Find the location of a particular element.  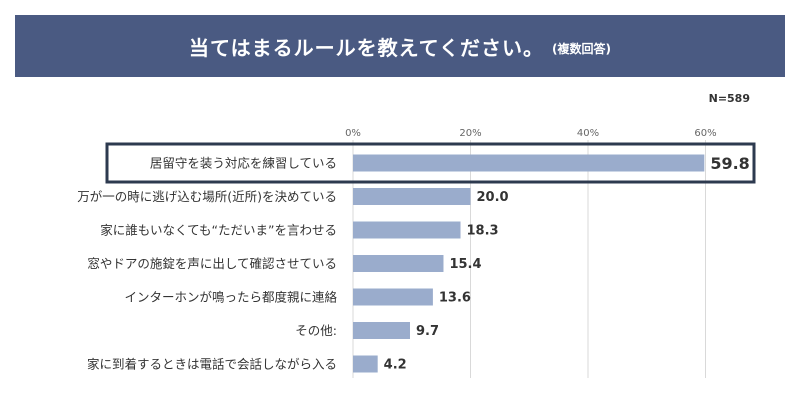

title-banner: 当てはまるルールを教えてください。 (複数回答) is located at coordinates (400, 46).